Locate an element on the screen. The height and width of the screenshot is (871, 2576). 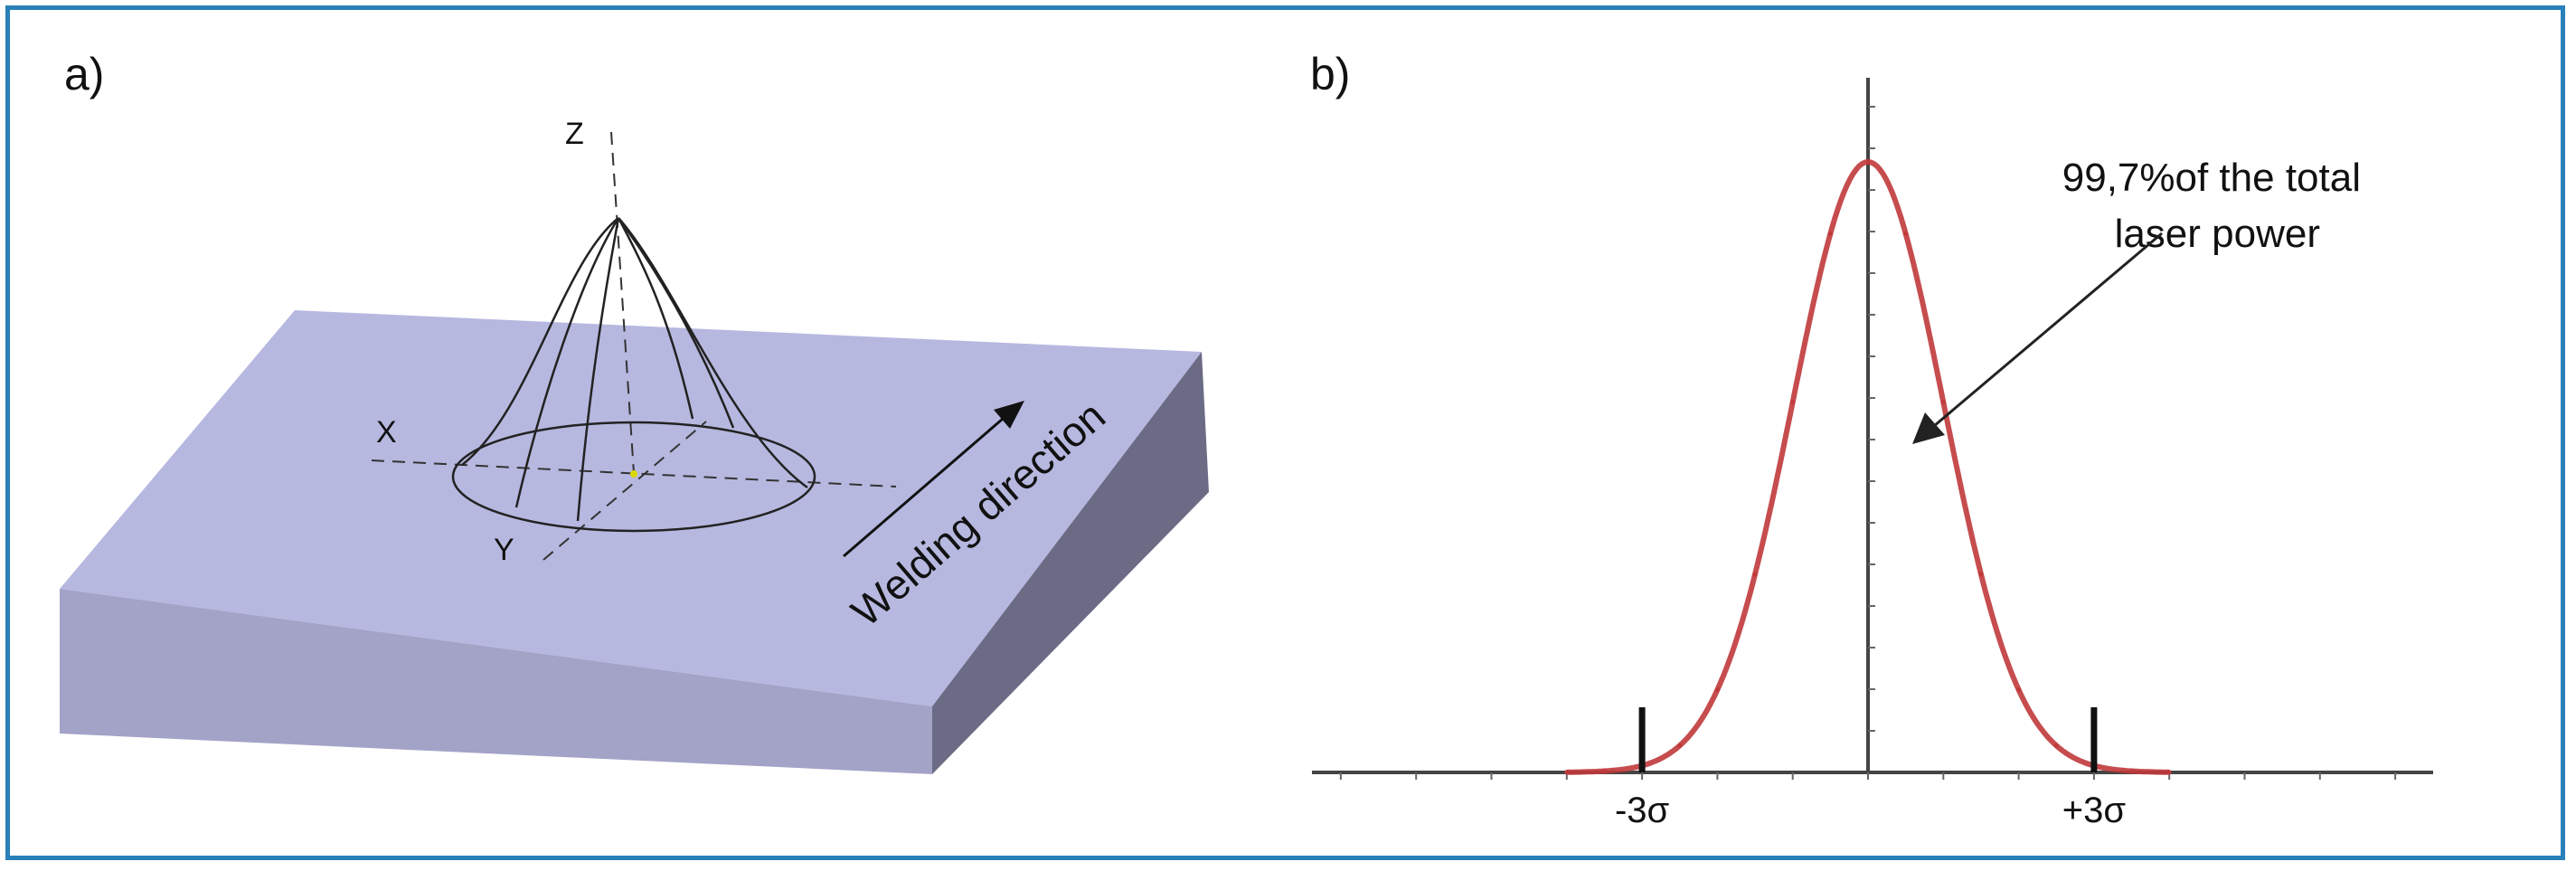
y-axis-line is located at coordinates (625, 491).